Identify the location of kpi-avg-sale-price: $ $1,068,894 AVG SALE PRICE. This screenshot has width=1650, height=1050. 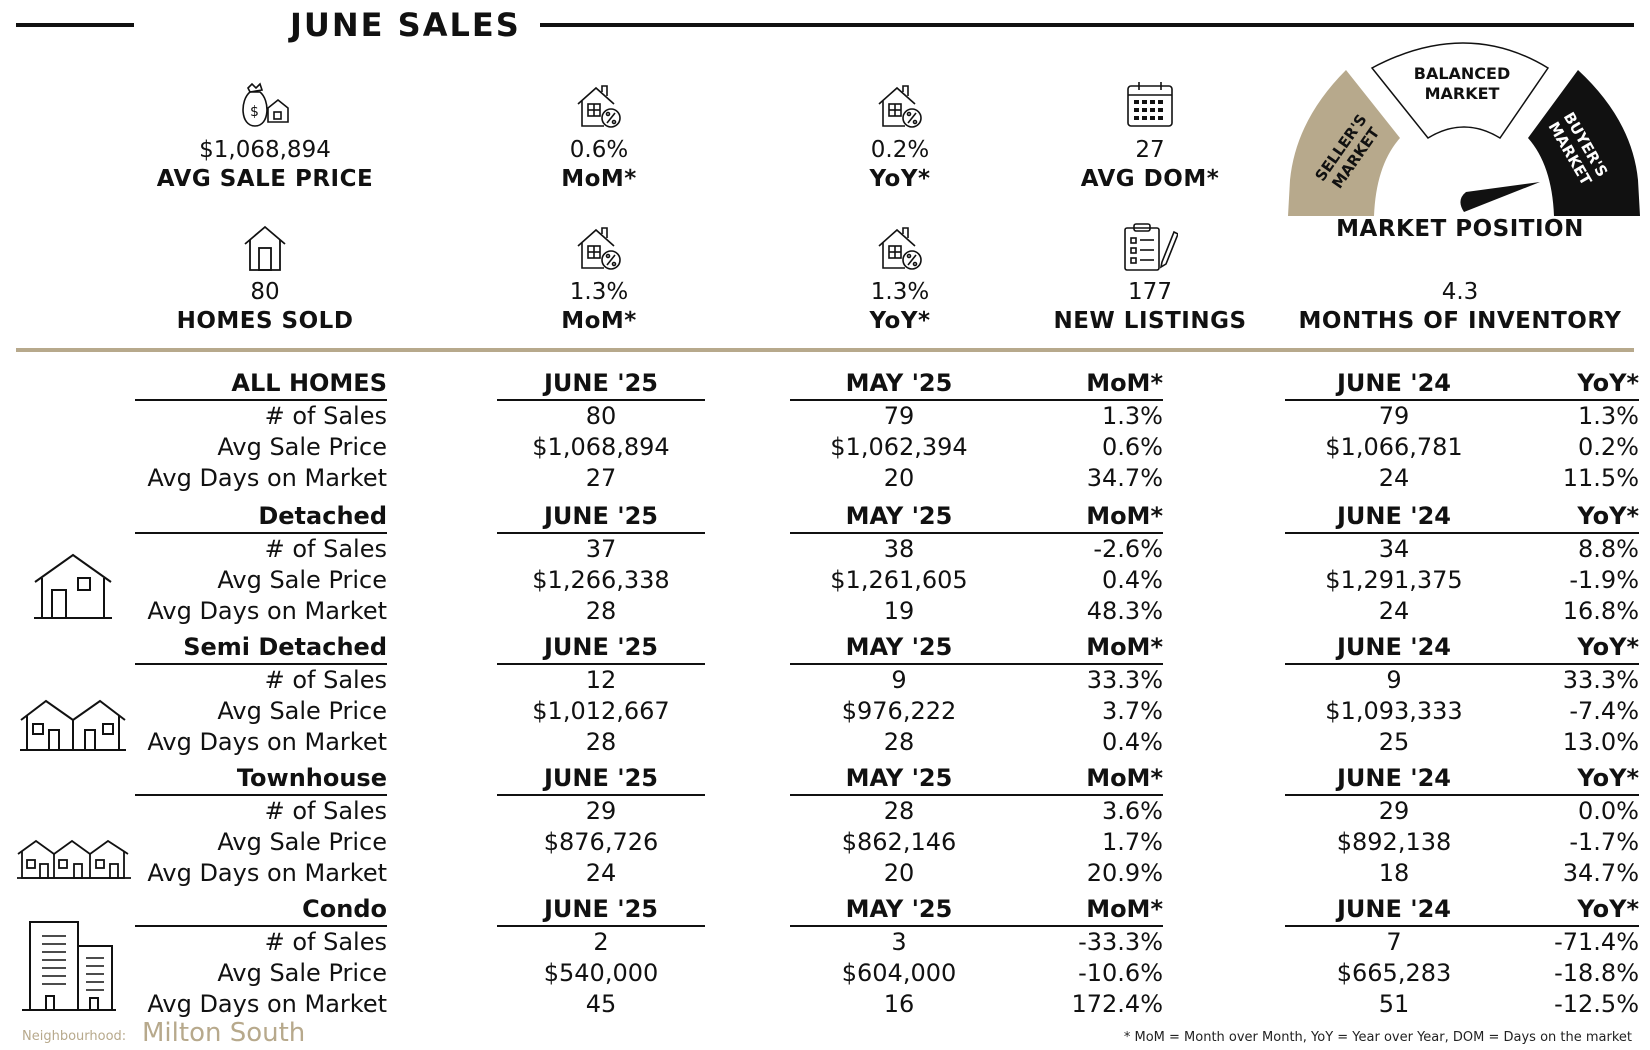
(265, 136).